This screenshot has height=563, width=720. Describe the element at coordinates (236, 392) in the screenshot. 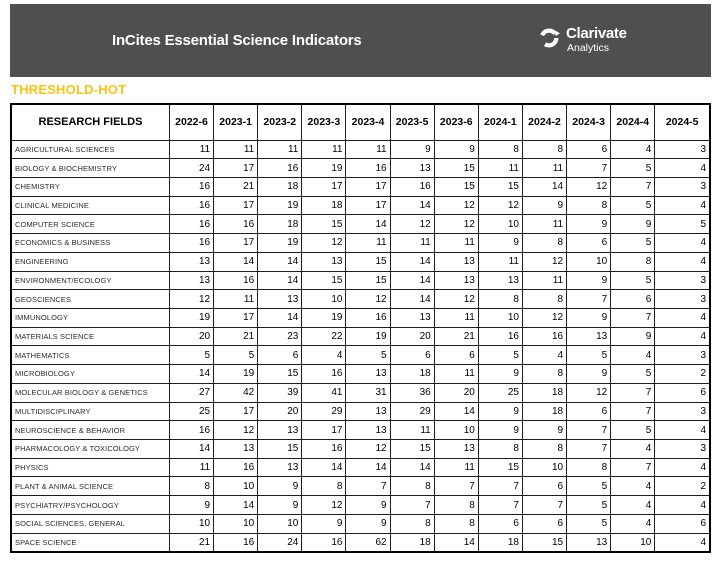

I see `threshold-value-cell: 42` at that location.